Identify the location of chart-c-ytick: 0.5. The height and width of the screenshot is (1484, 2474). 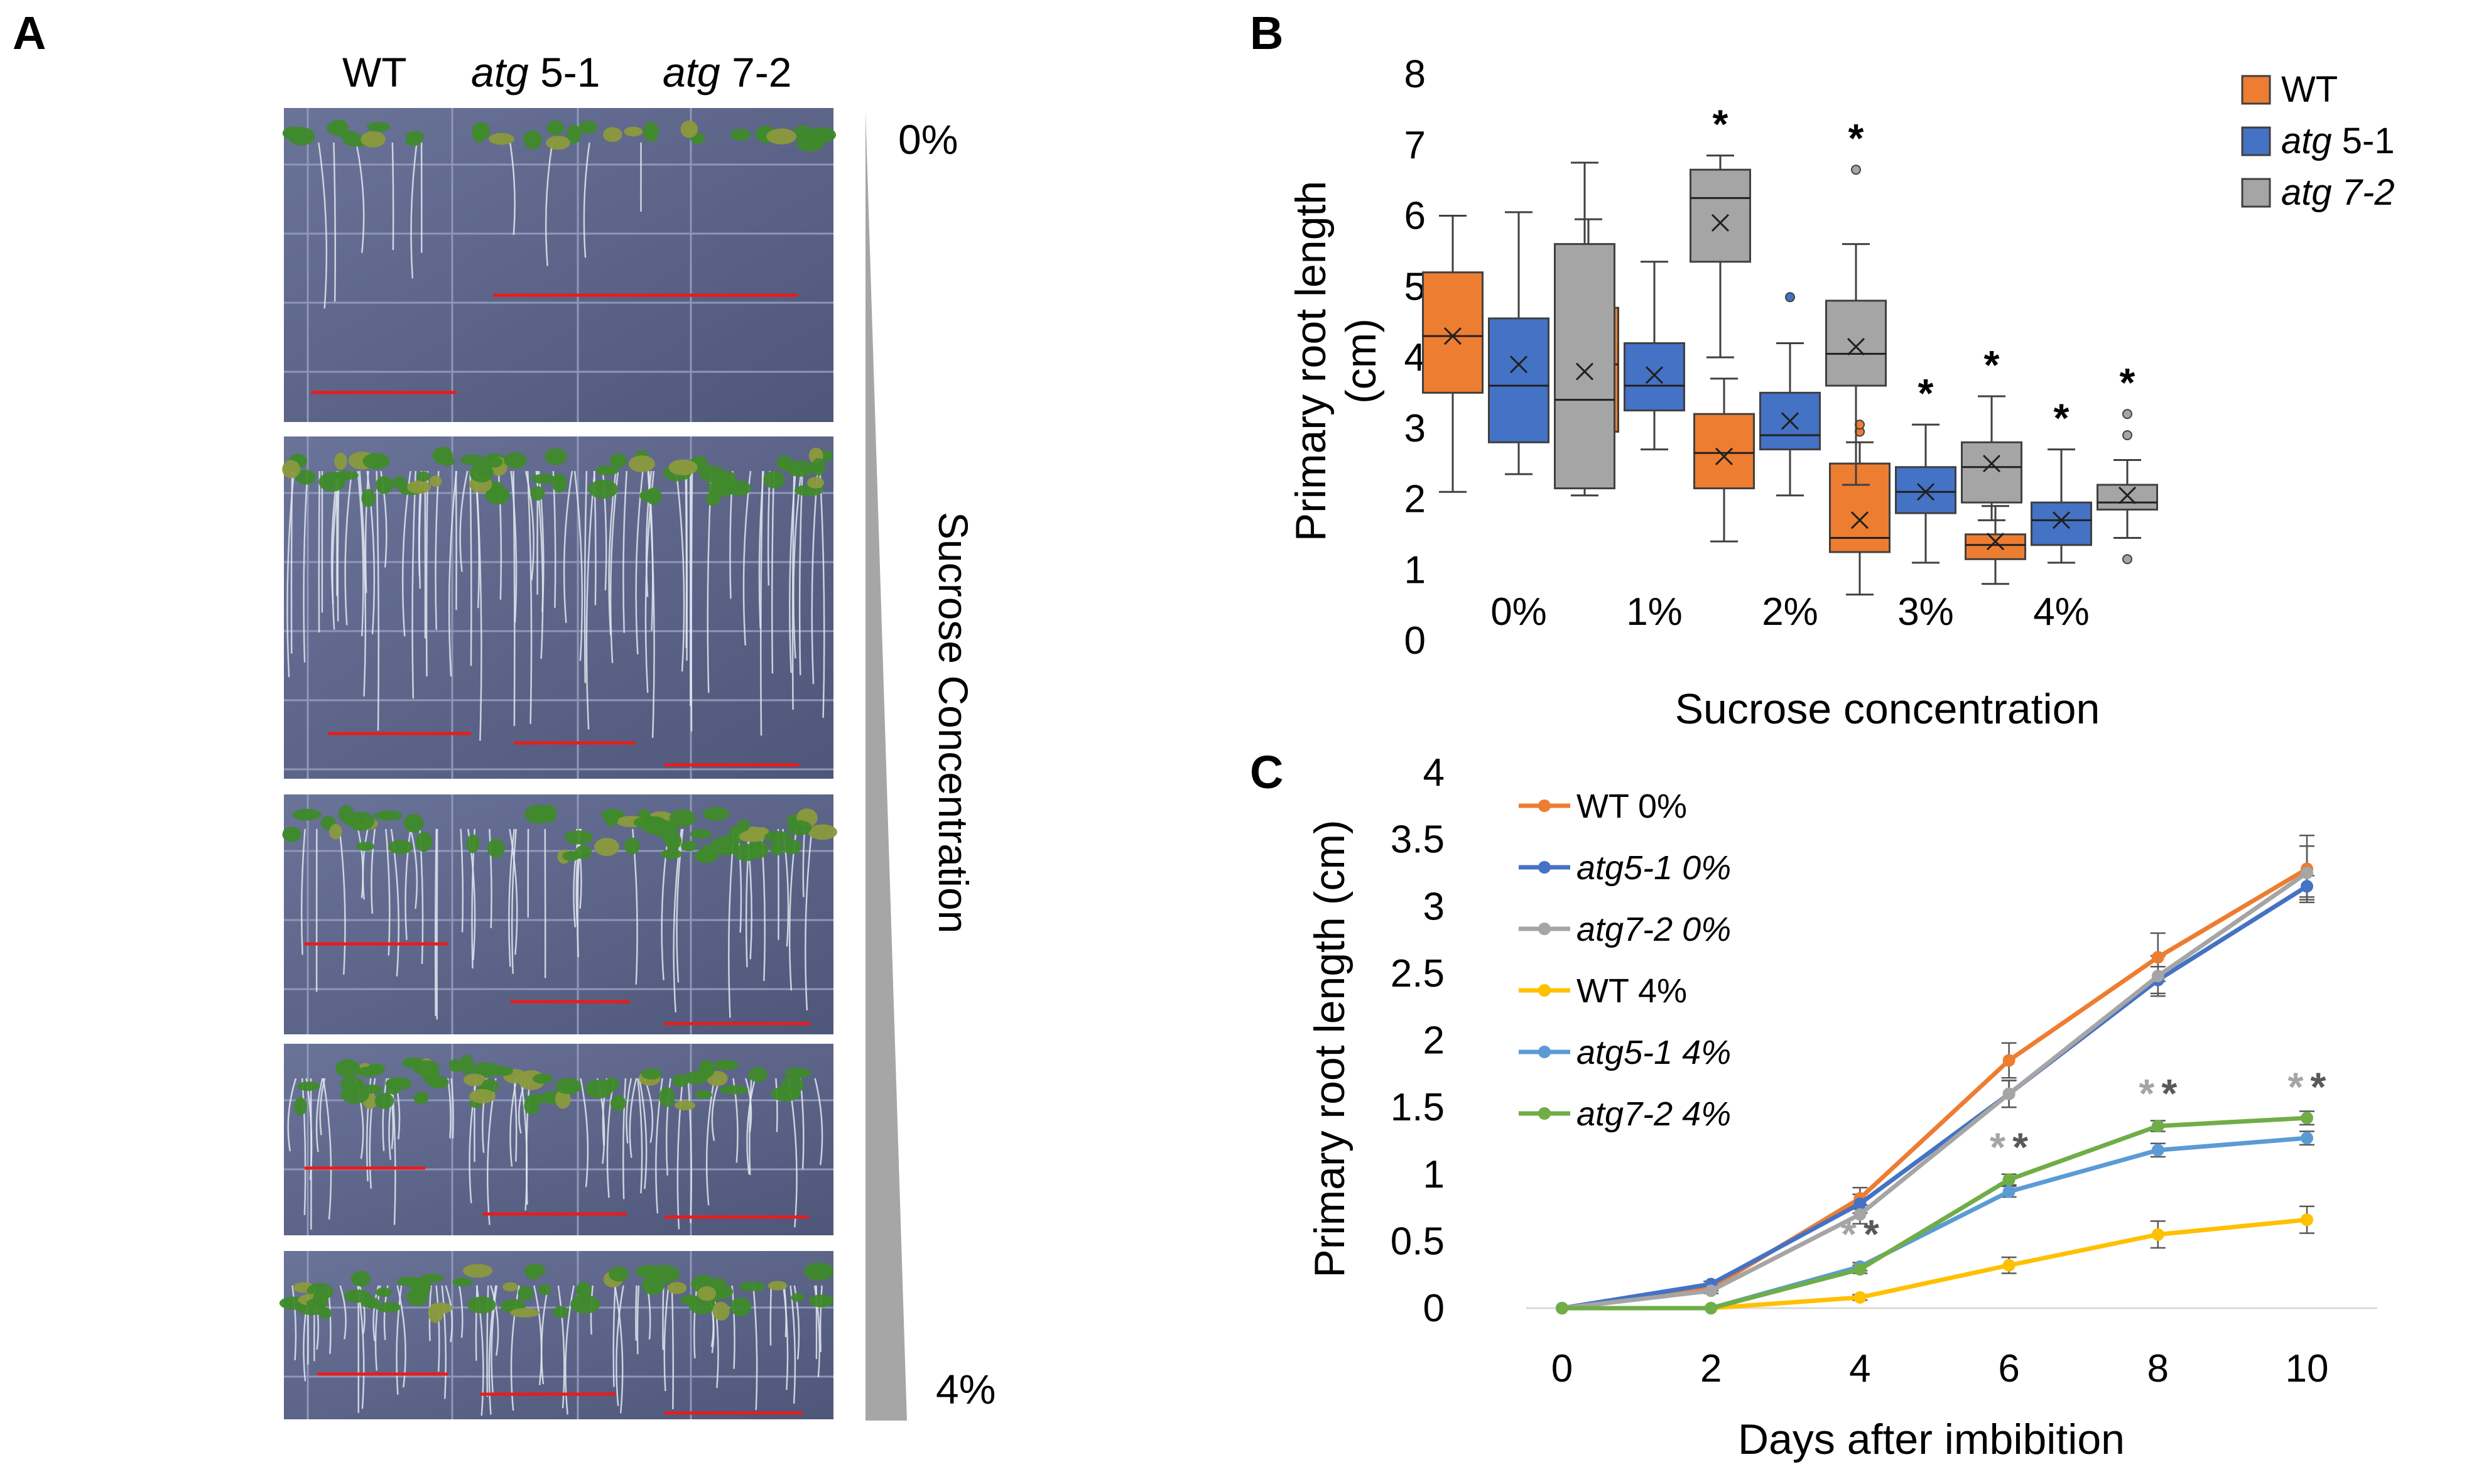
(1418, 1242).